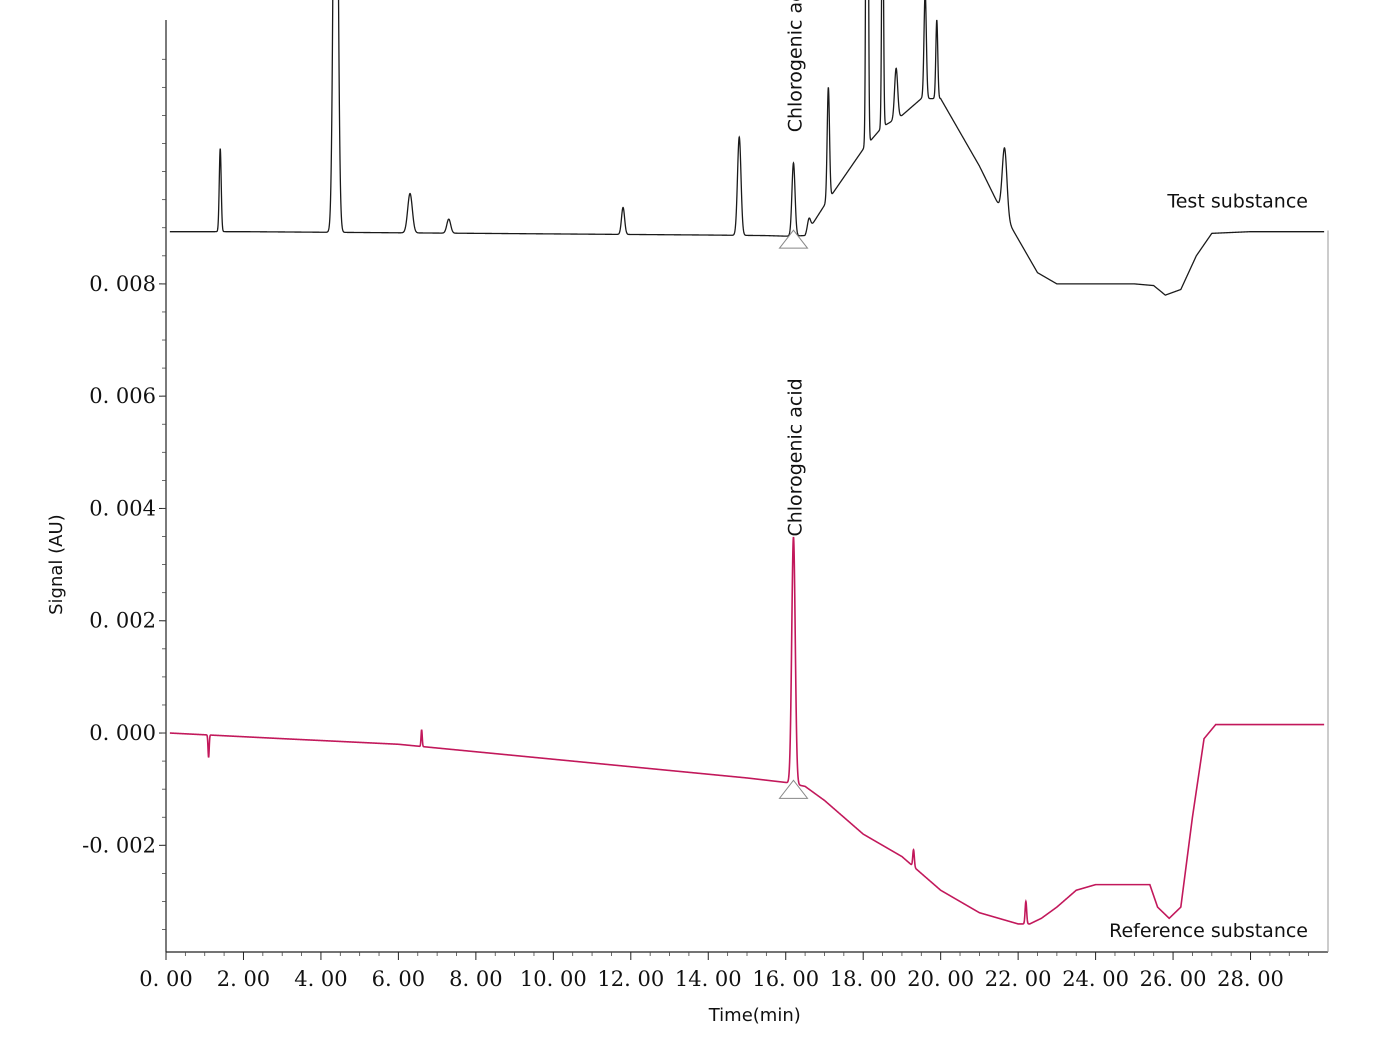  What do you see at coordinates (940, 979) in the screenshot?
I see `x-tick-label: 20. 00` at bounding box center [940, 979].